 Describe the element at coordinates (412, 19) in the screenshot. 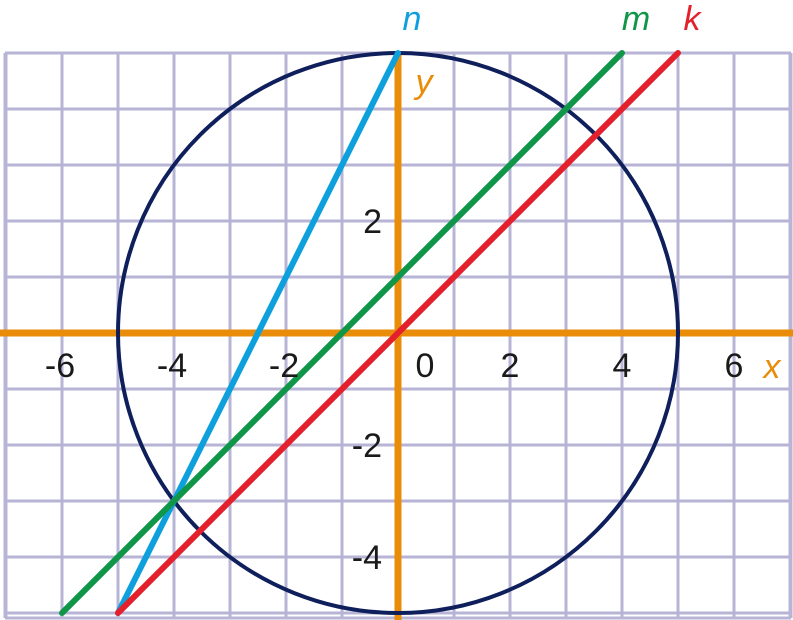

I see `line-label-n: n` at that location.